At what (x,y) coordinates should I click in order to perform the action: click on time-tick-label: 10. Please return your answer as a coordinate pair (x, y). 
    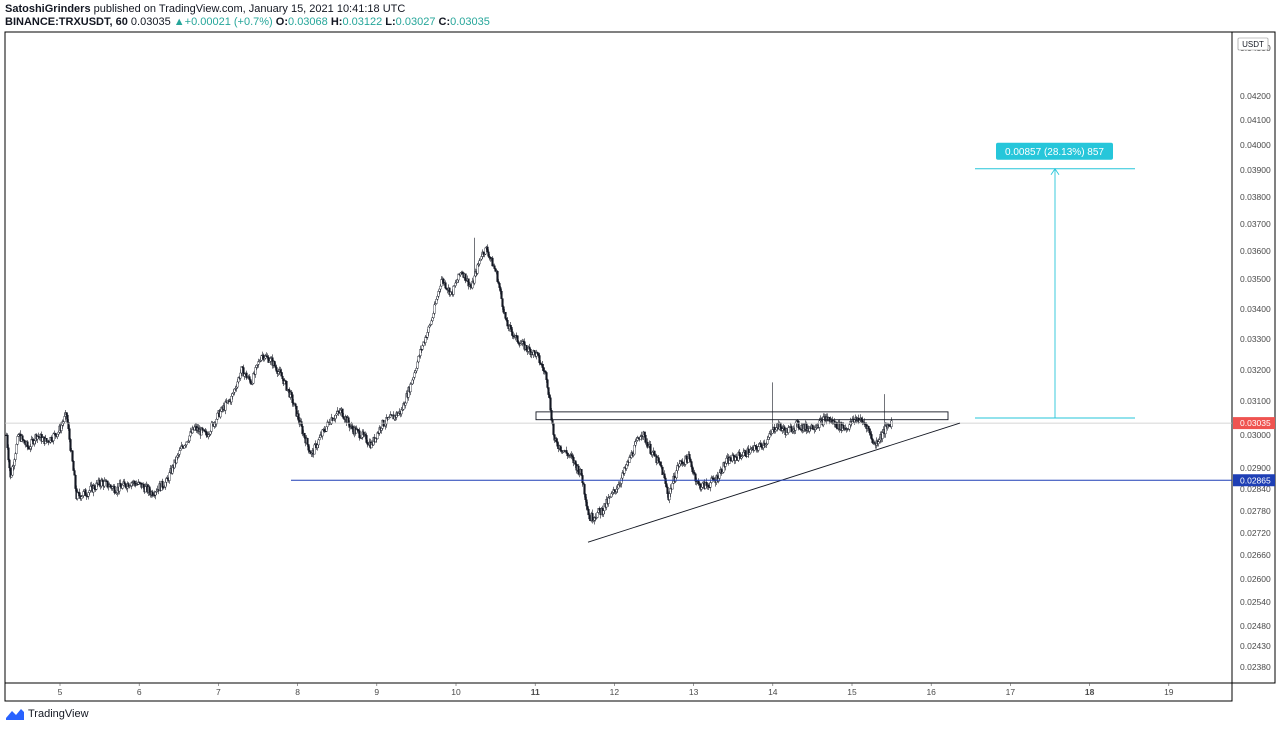
    Looking at the image, I should click on (456, 692).